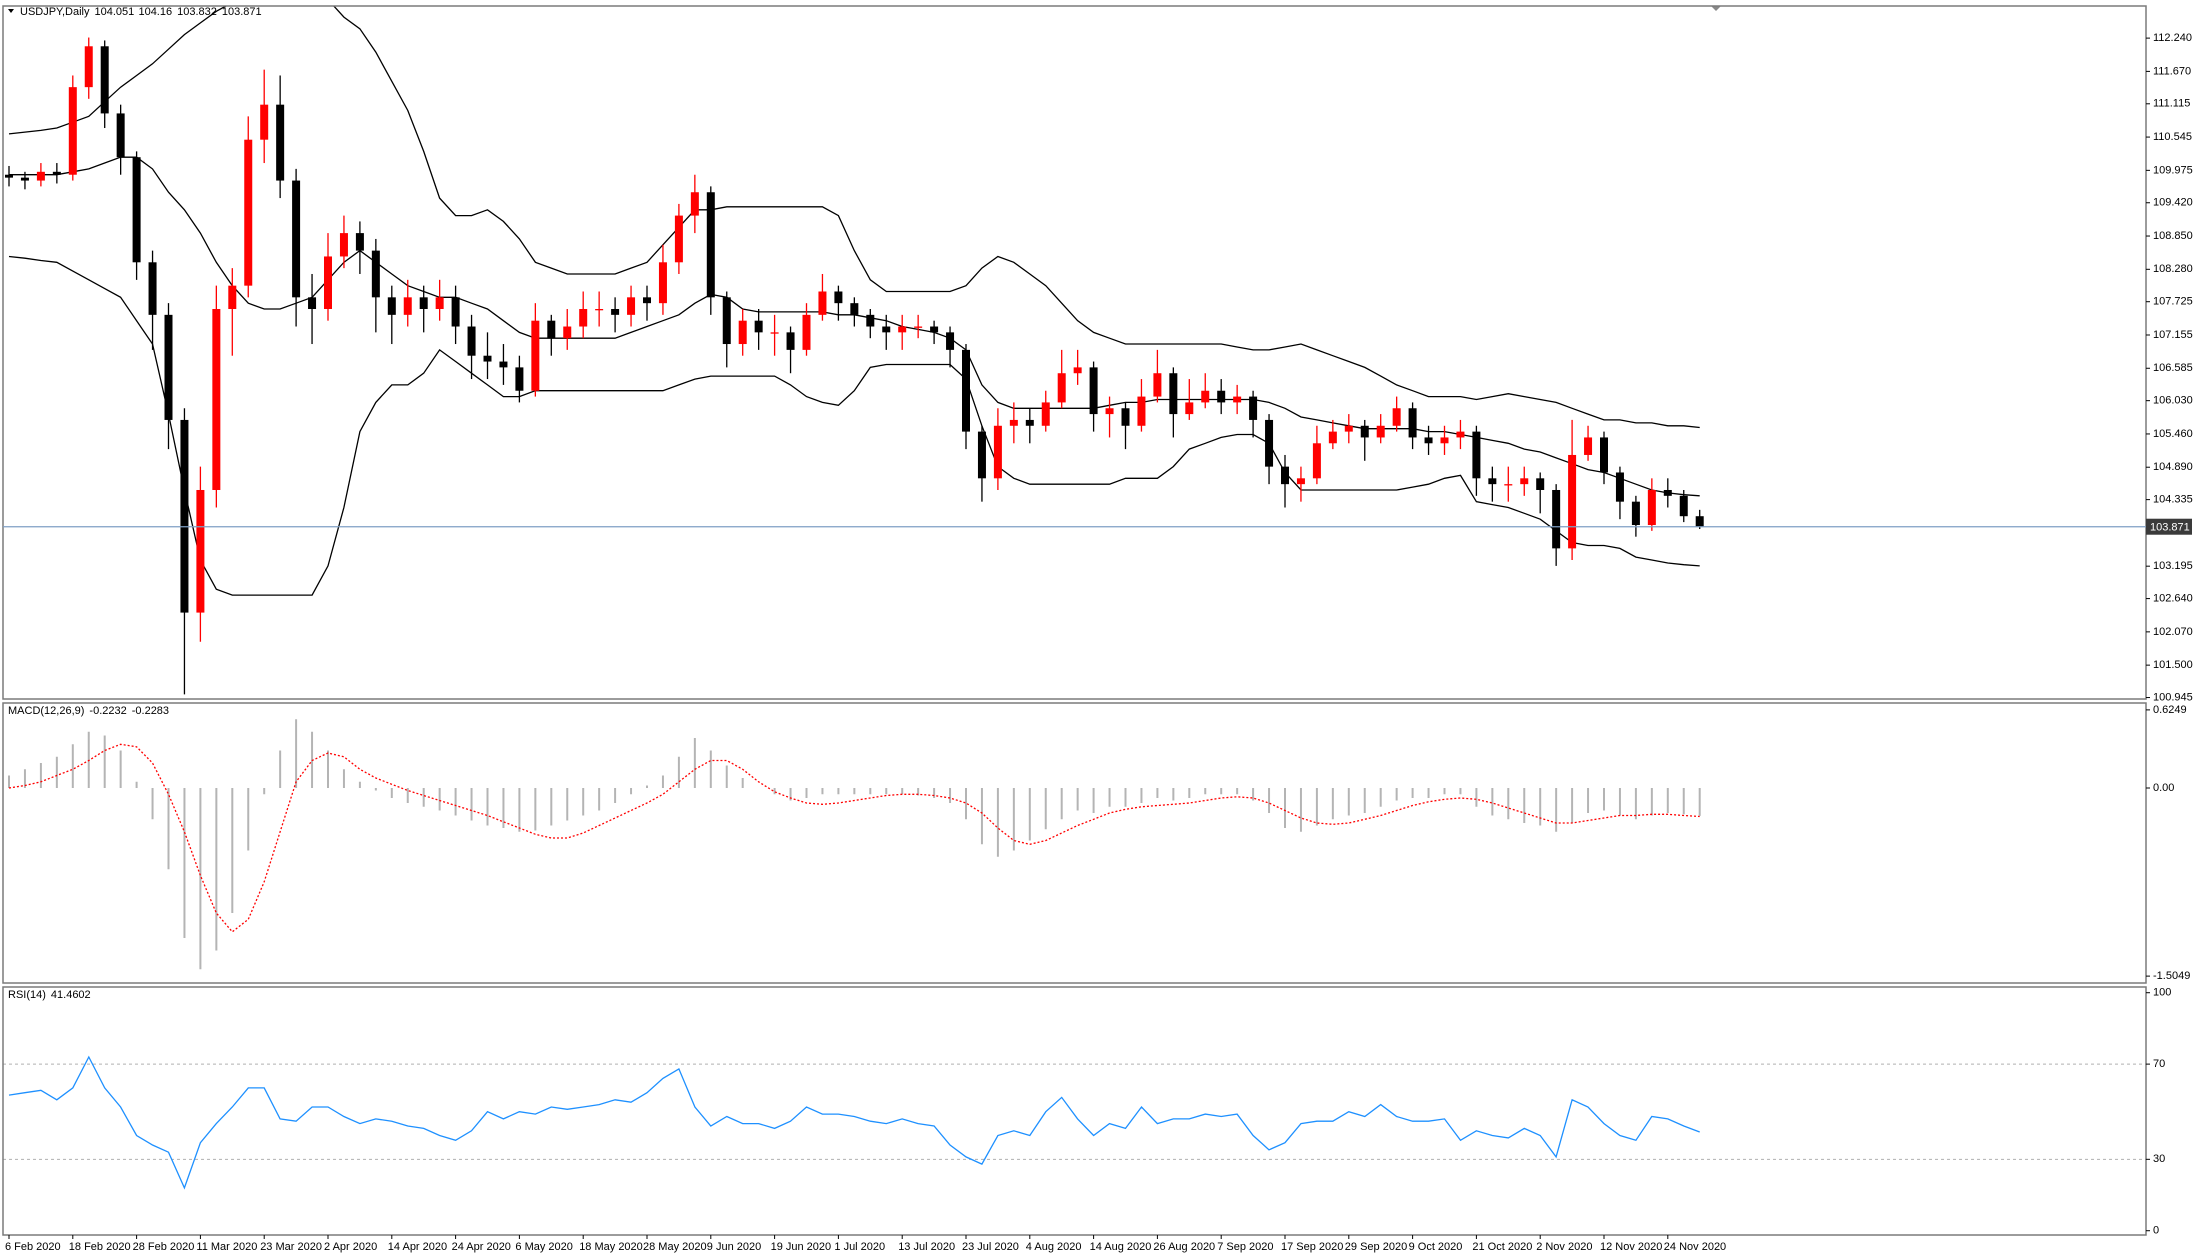 This screenshot has width=2196, height=1260. What do you see at coordinates (675, 1247) in the screenshot?
I see `x-tick-label: 28 May 2020` at bounding box center [675, 1247].